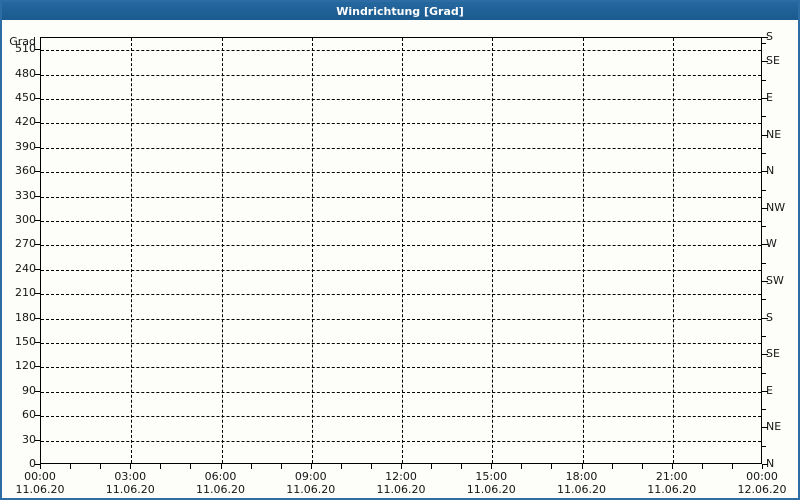 This screenshot has height=500, width=800. What do you see at coordinates (25, 366) in the screenshot?
I see `y-axis-tick-label: 120` at bounding box center [25, 366].